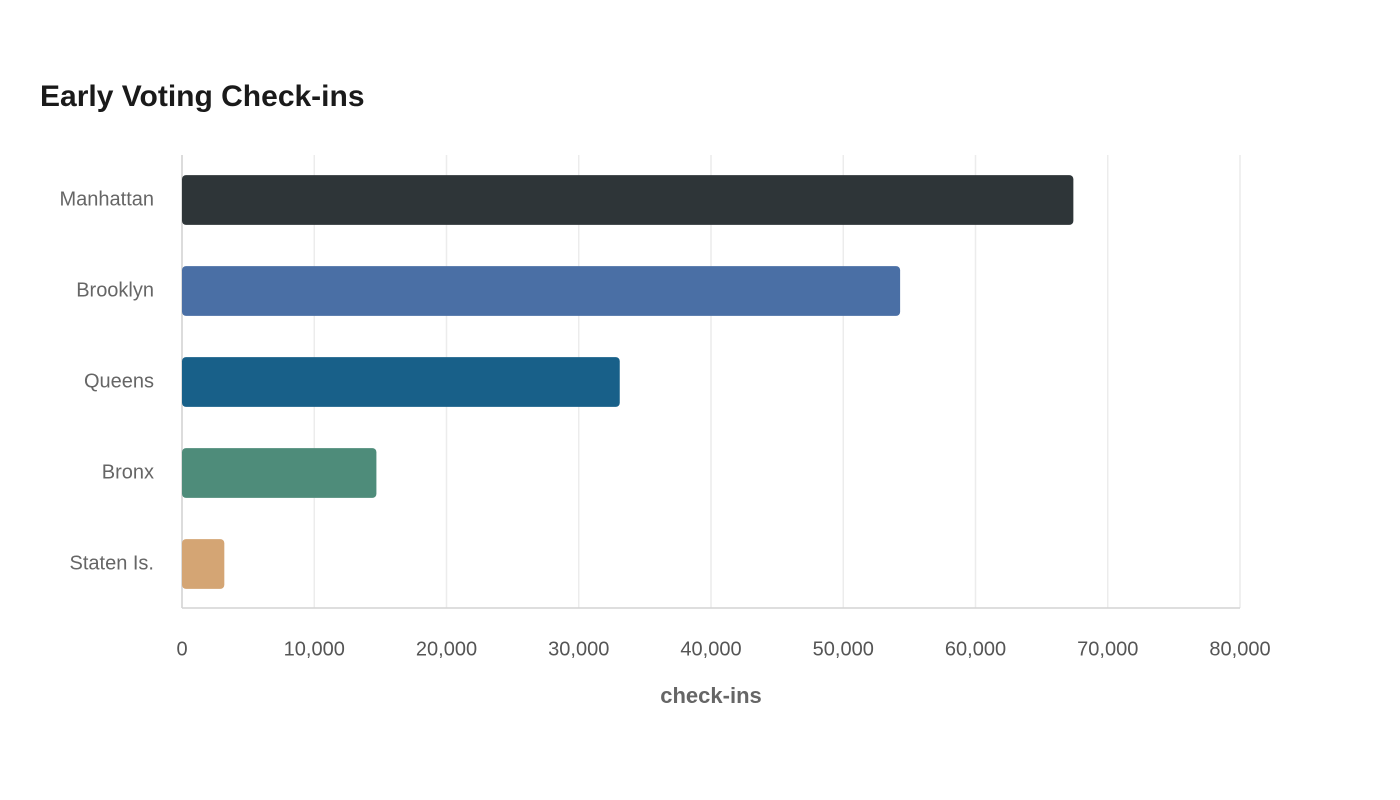 The image size is (1400, 800). What do you see at coordinates (578, 649) in the screenshot?
I see `x-tick-label: 30,000` at bounding box center [578, 649].